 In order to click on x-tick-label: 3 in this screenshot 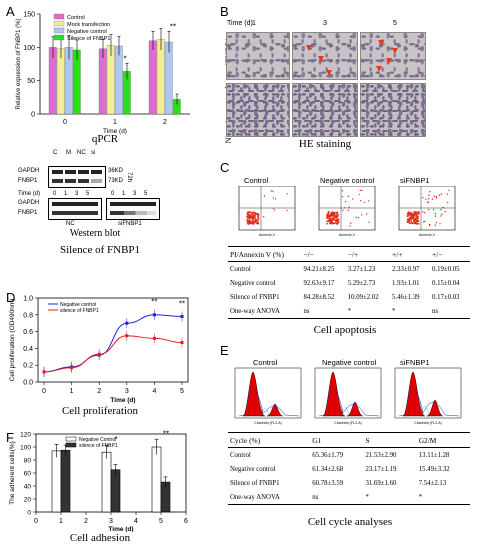, I will do `click(127, 391)`.